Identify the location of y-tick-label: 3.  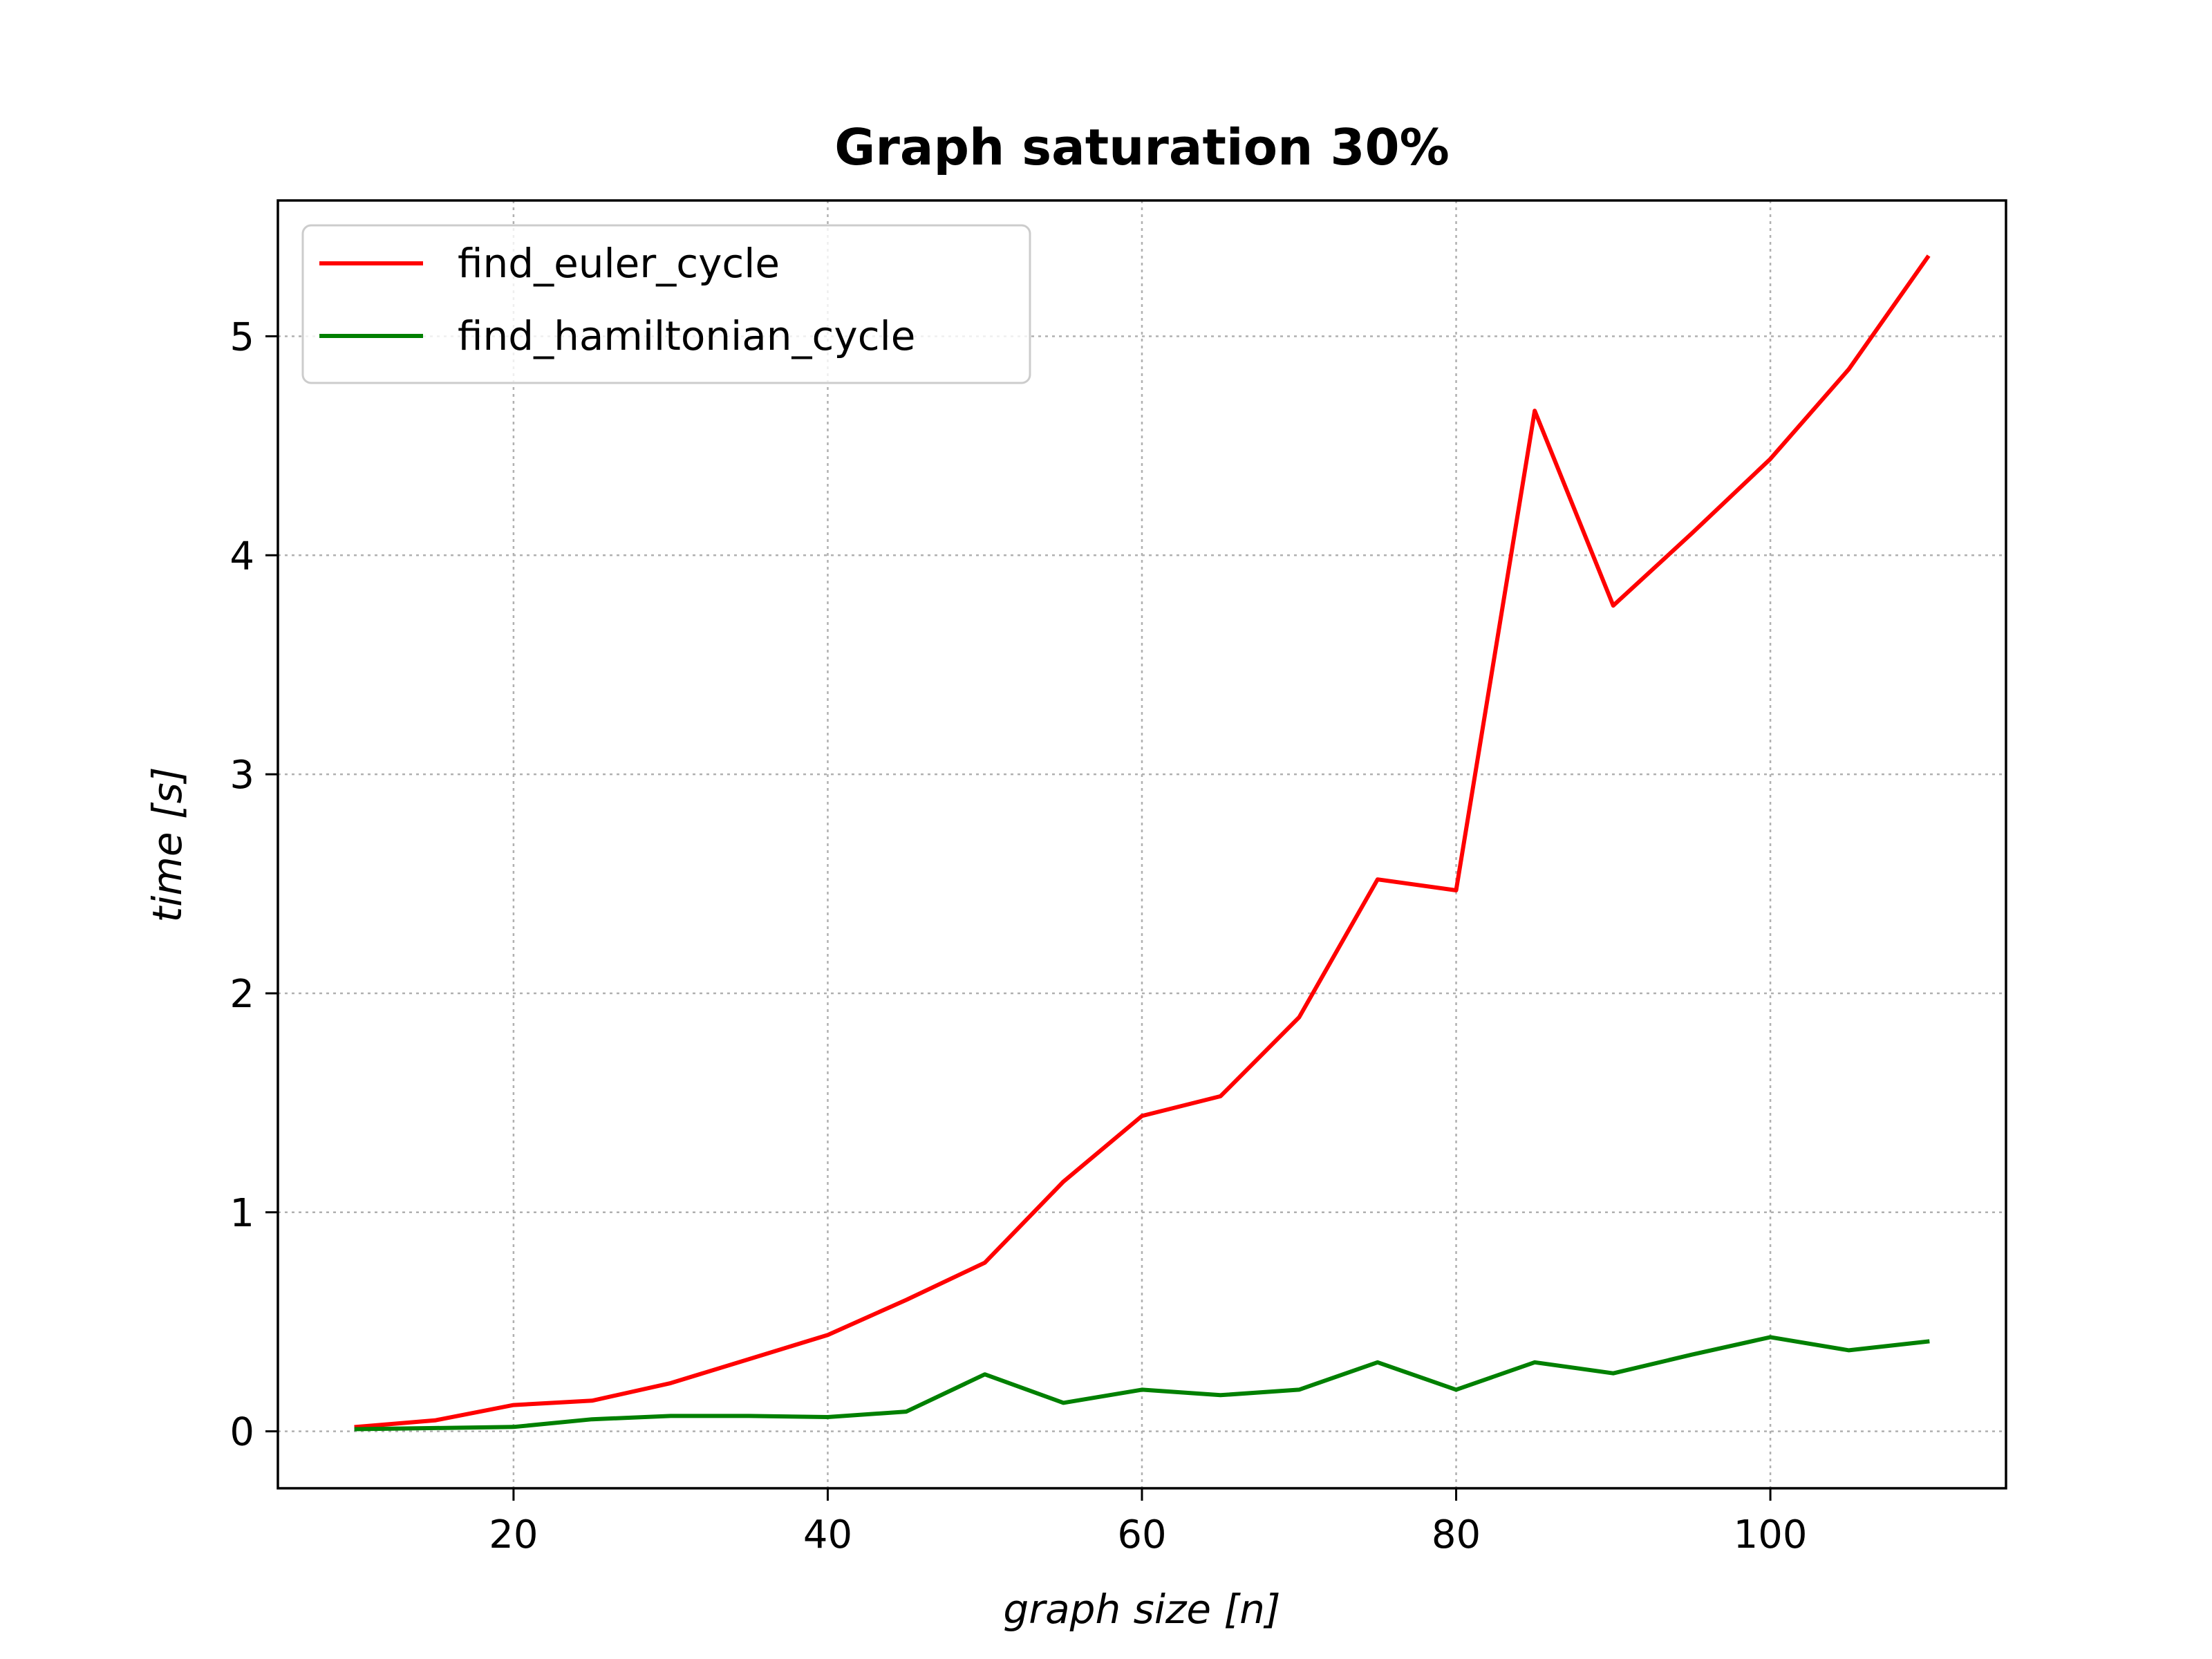
(242, 775).